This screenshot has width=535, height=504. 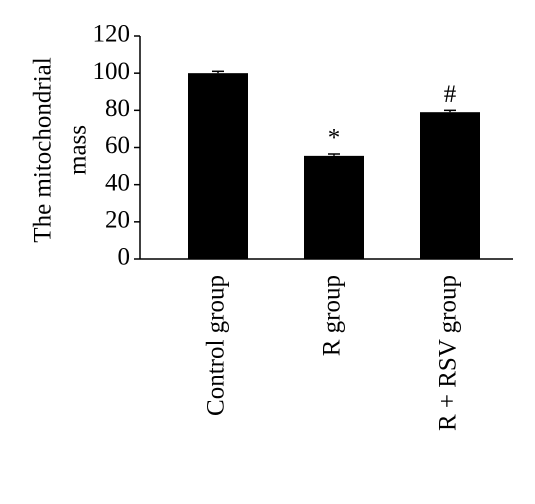 What do you see at coordinates (112, 34) in the screenshot?
I see `y-tick-label: 120` at bounding box center [112, 34].